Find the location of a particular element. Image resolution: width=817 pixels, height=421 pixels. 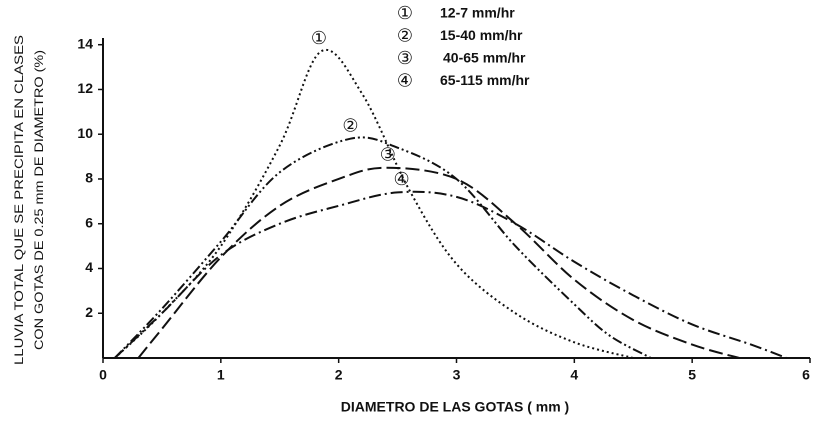

curve-label: ② is located at coordinates (350, 125).